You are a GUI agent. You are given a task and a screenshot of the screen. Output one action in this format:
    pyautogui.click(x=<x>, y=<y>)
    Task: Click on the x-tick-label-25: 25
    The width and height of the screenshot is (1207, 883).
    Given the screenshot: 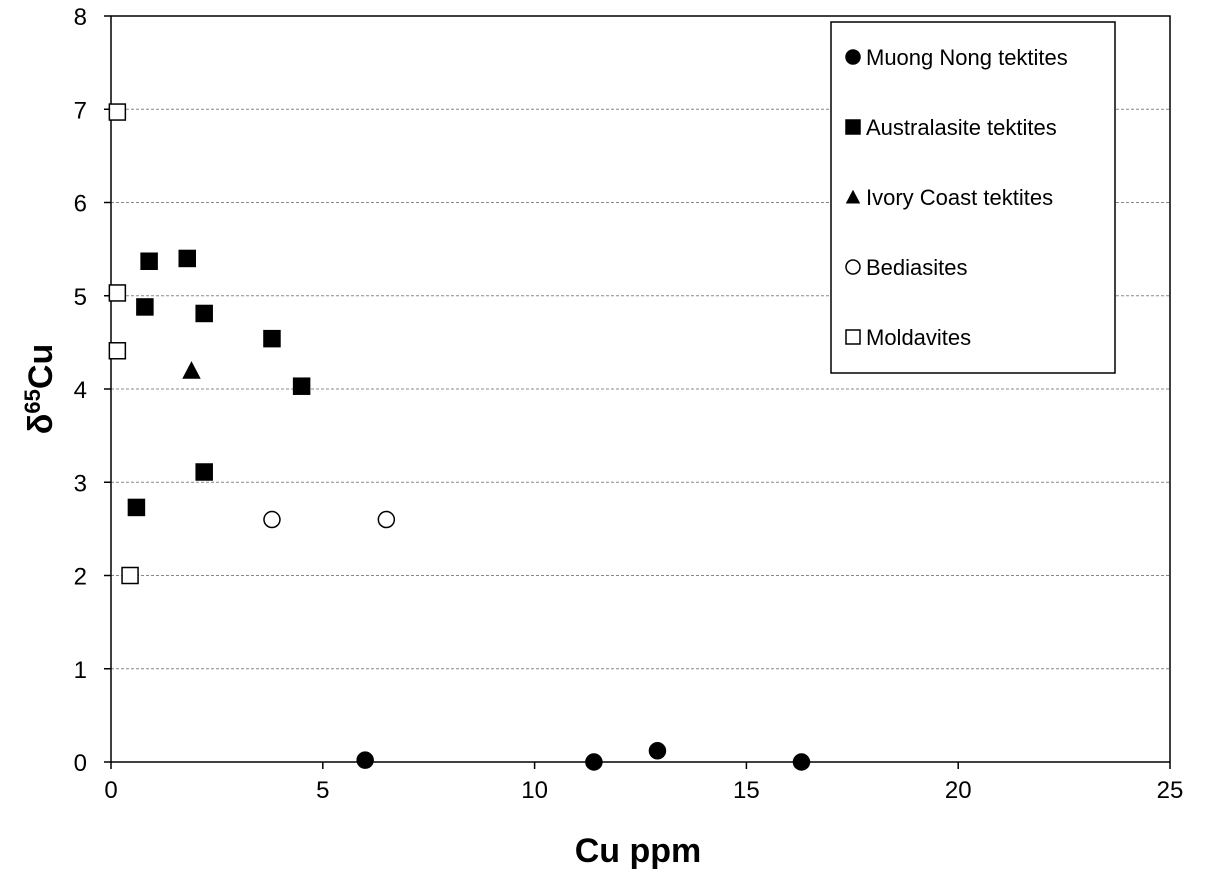 What is the action you would take?
    pyautogui.click(x=1170, y=790)
    